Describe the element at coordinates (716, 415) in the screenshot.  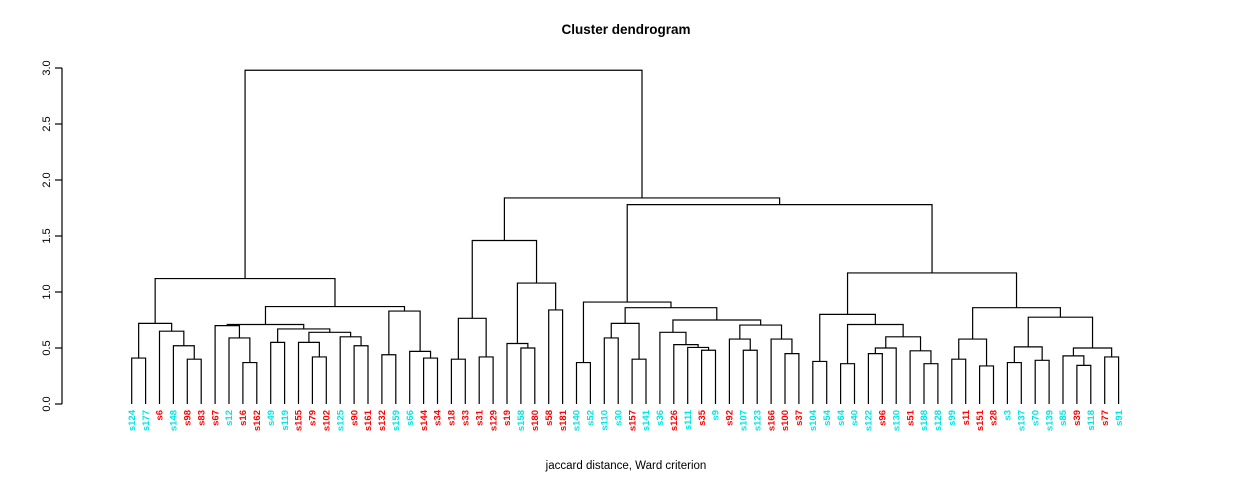
I see `leaf-label: s9` at that location.